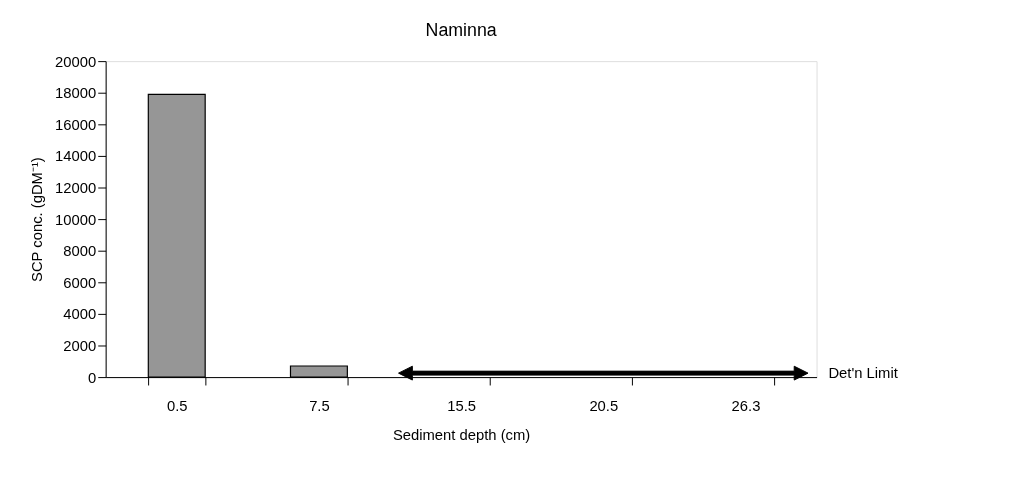  I want to click on y-tick-label: 12000, so click(76, 187).